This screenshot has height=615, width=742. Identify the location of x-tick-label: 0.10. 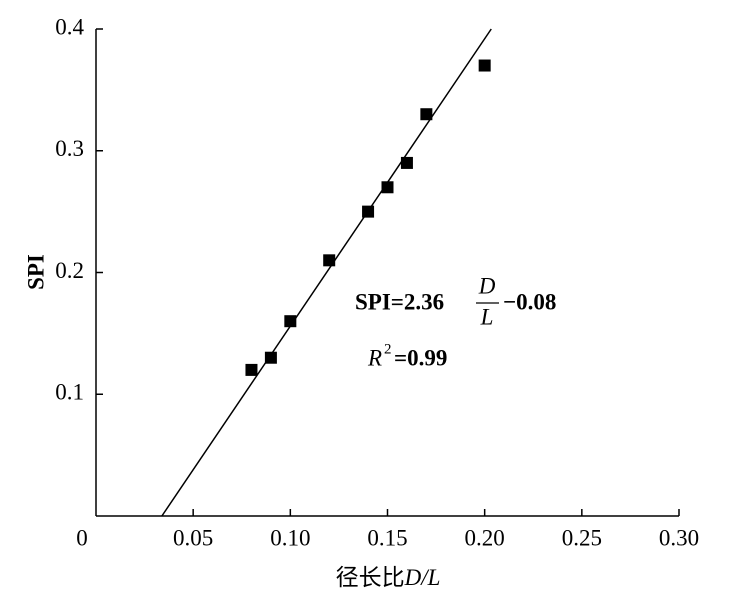
(290, 537).